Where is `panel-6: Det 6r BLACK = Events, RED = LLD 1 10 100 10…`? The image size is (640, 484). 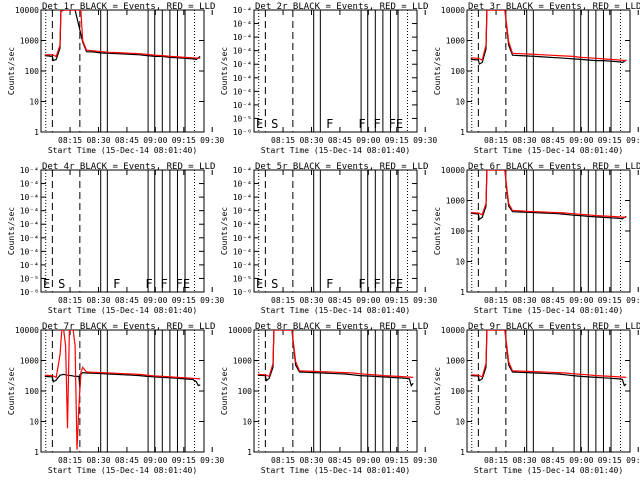 panel-6: Det 6r BLACK = Events, RED = LLD 1 10 100 10… is located at coordinates (536, 238).